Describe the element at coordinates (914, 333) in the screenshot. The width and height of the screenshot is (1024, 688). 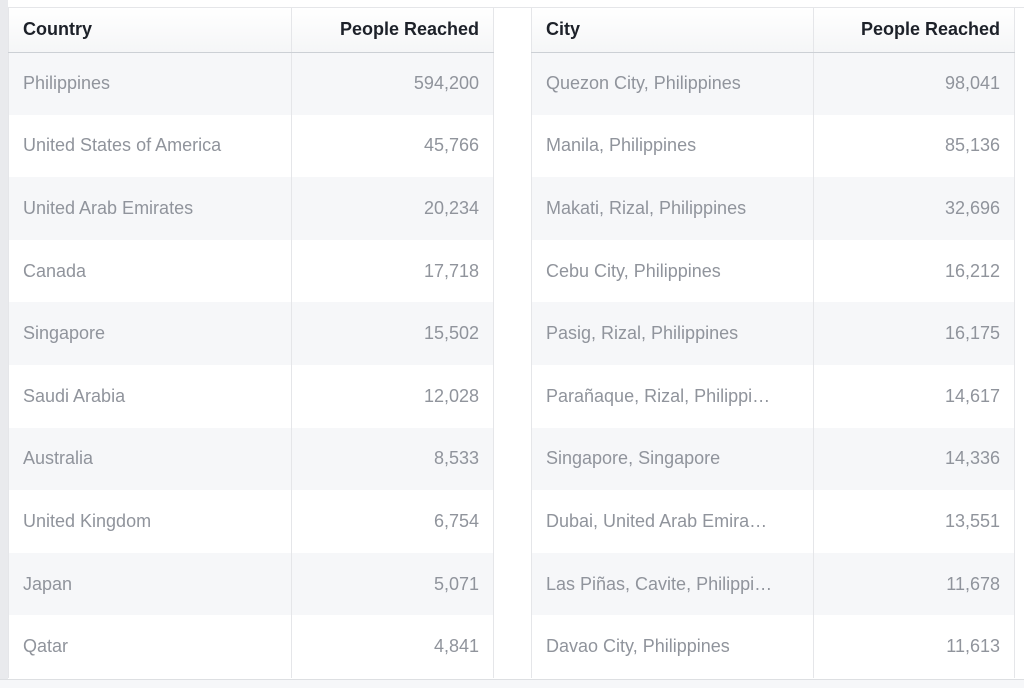
I see `people-reached-value: 16,175` at that location.